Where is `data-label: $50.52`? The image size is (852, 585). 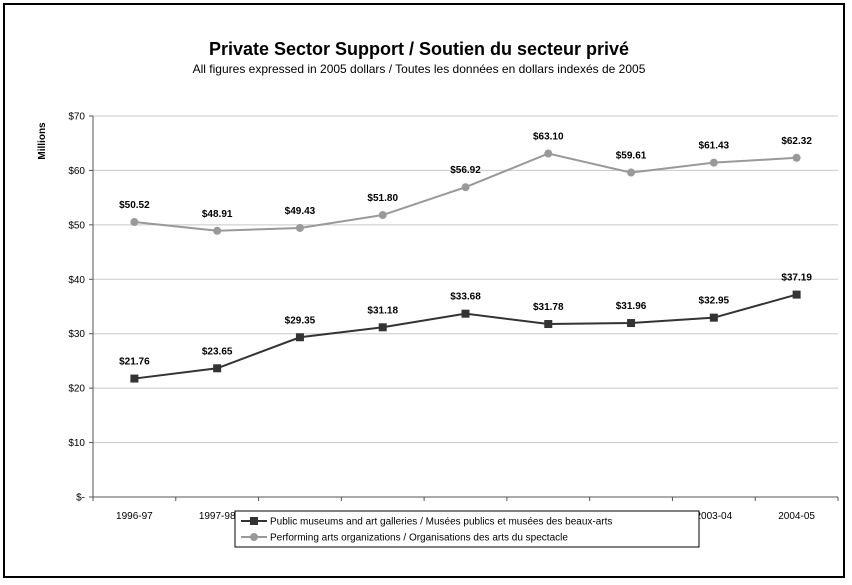
data-label: $50.52 is located at coordinates (134, 205).